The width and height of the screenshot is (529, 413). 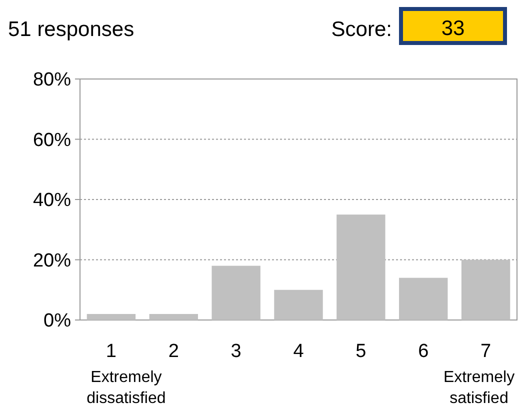 I want to click on x-tick-label: 1, so click(x=111, y=351).